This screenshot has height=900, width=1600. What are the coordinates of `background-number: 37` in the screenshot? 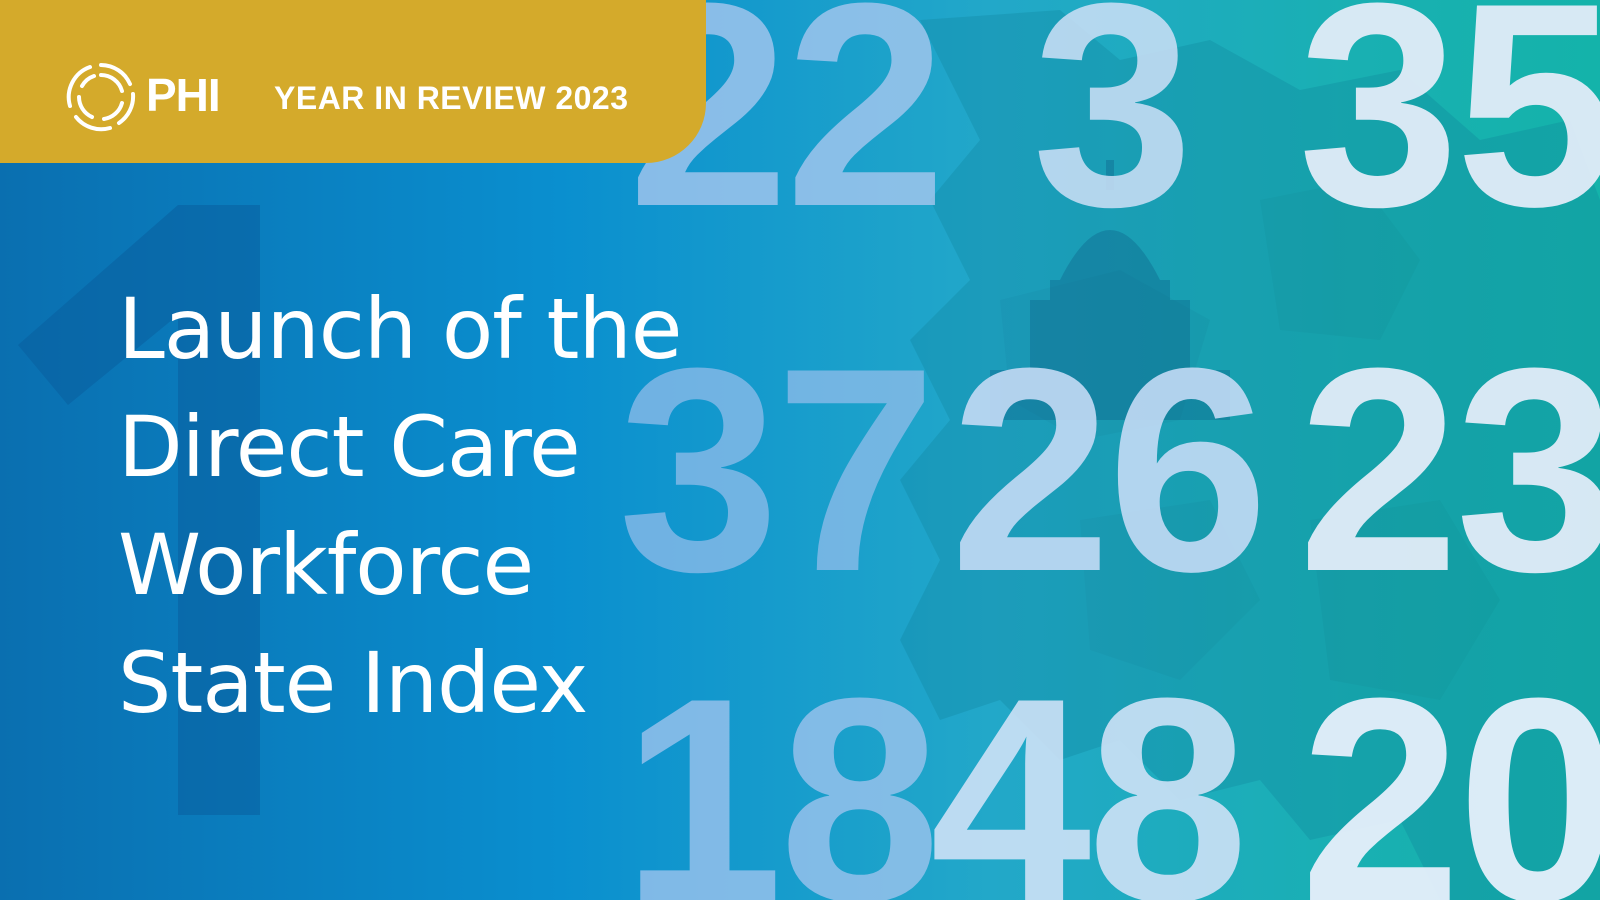 It's located at (777, 470).